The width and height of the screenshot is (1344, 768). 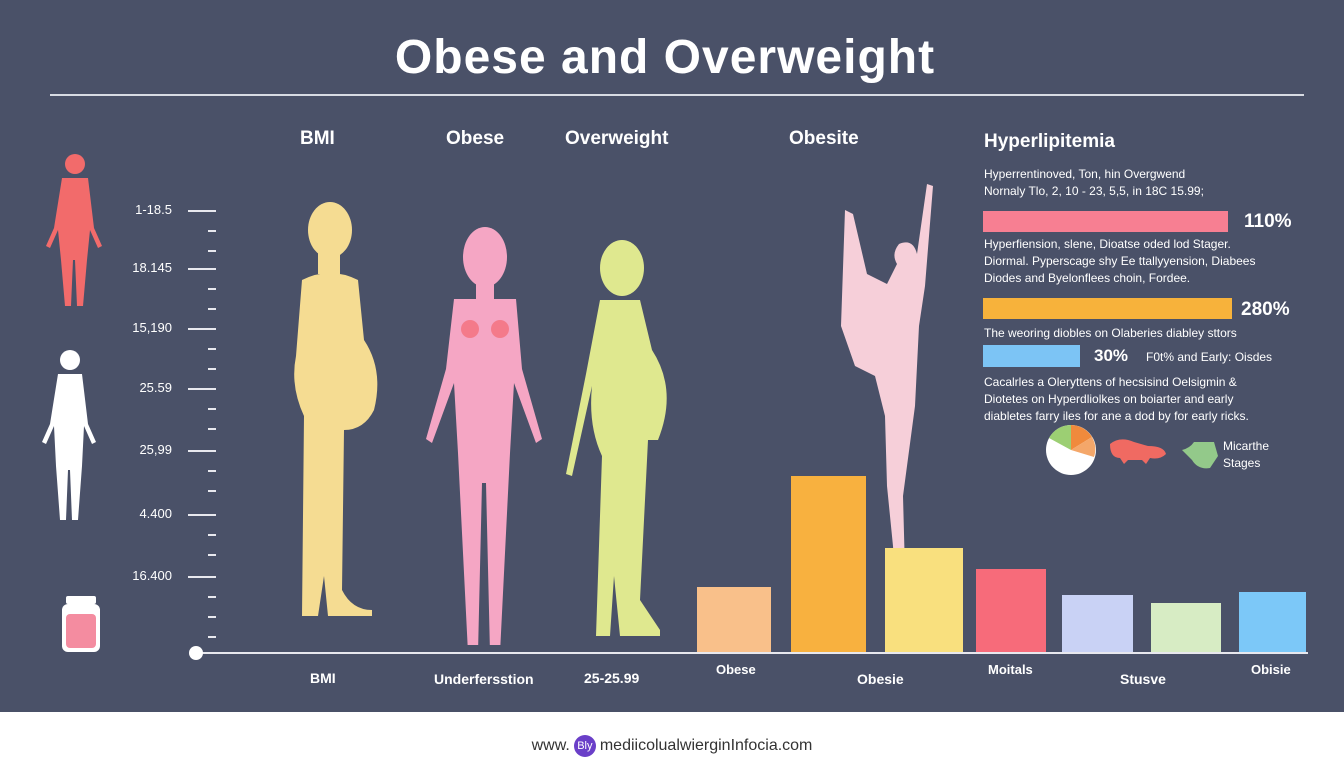 I want to click on percent-label: 110%, so click(x=1268, y=221).